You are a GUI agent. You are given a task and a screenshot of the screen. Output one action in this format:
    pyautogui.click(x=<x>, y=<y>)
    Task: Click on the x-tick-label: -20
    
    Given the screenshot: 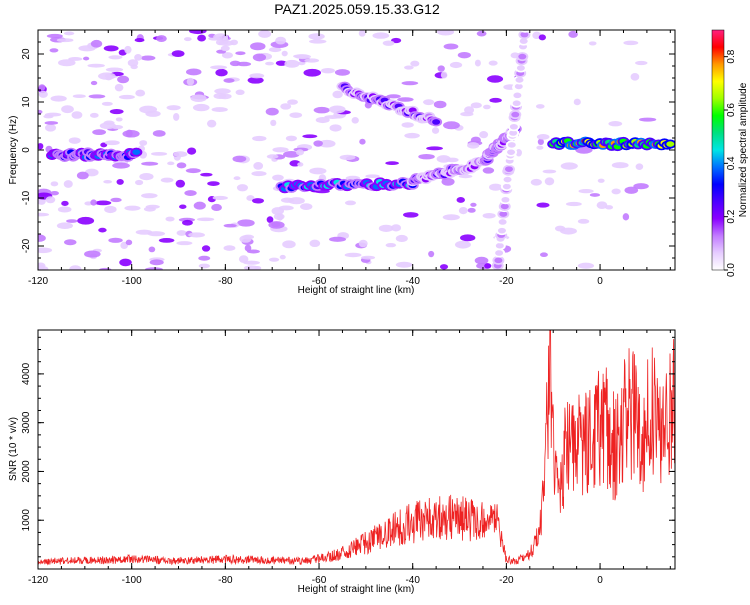 What is the action you would take?
    pyautogui.click(x=506, y=281)
    